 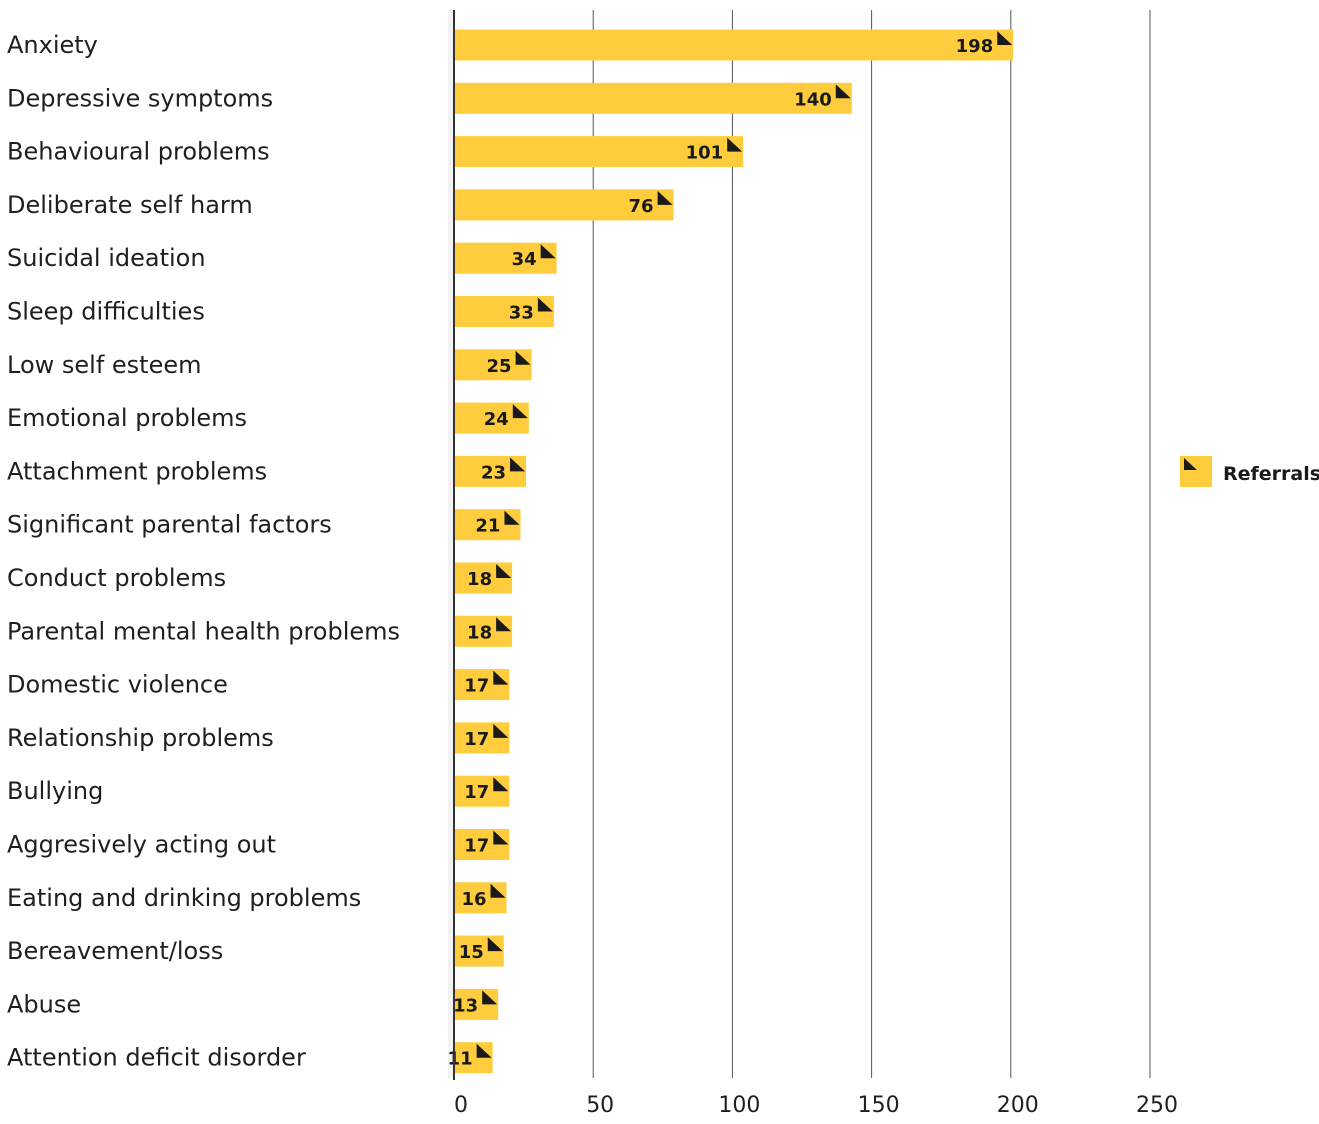 I want to click on x-tick-label: 200, so click(x=1018, y=1105).